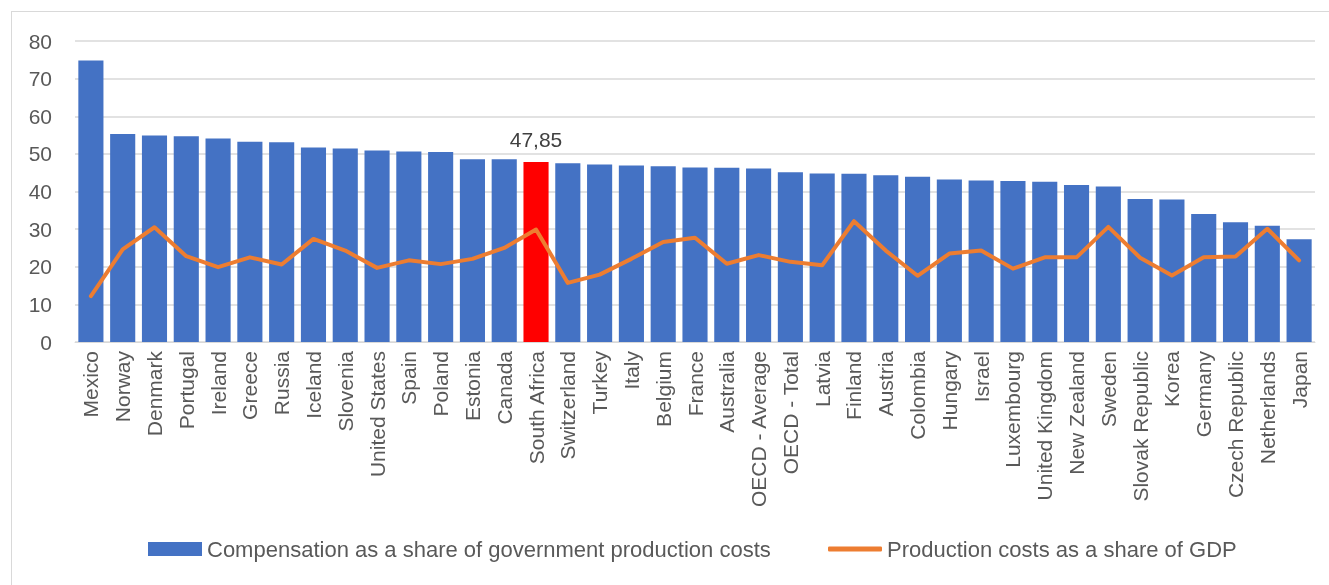 Image resolution: width=1329 pixels, height=585 pixels. What do you see at coordinates (1077, 413) in the screenshot?
I see `x-tick-label: New Zealand` at bounding box center [1077, 413].